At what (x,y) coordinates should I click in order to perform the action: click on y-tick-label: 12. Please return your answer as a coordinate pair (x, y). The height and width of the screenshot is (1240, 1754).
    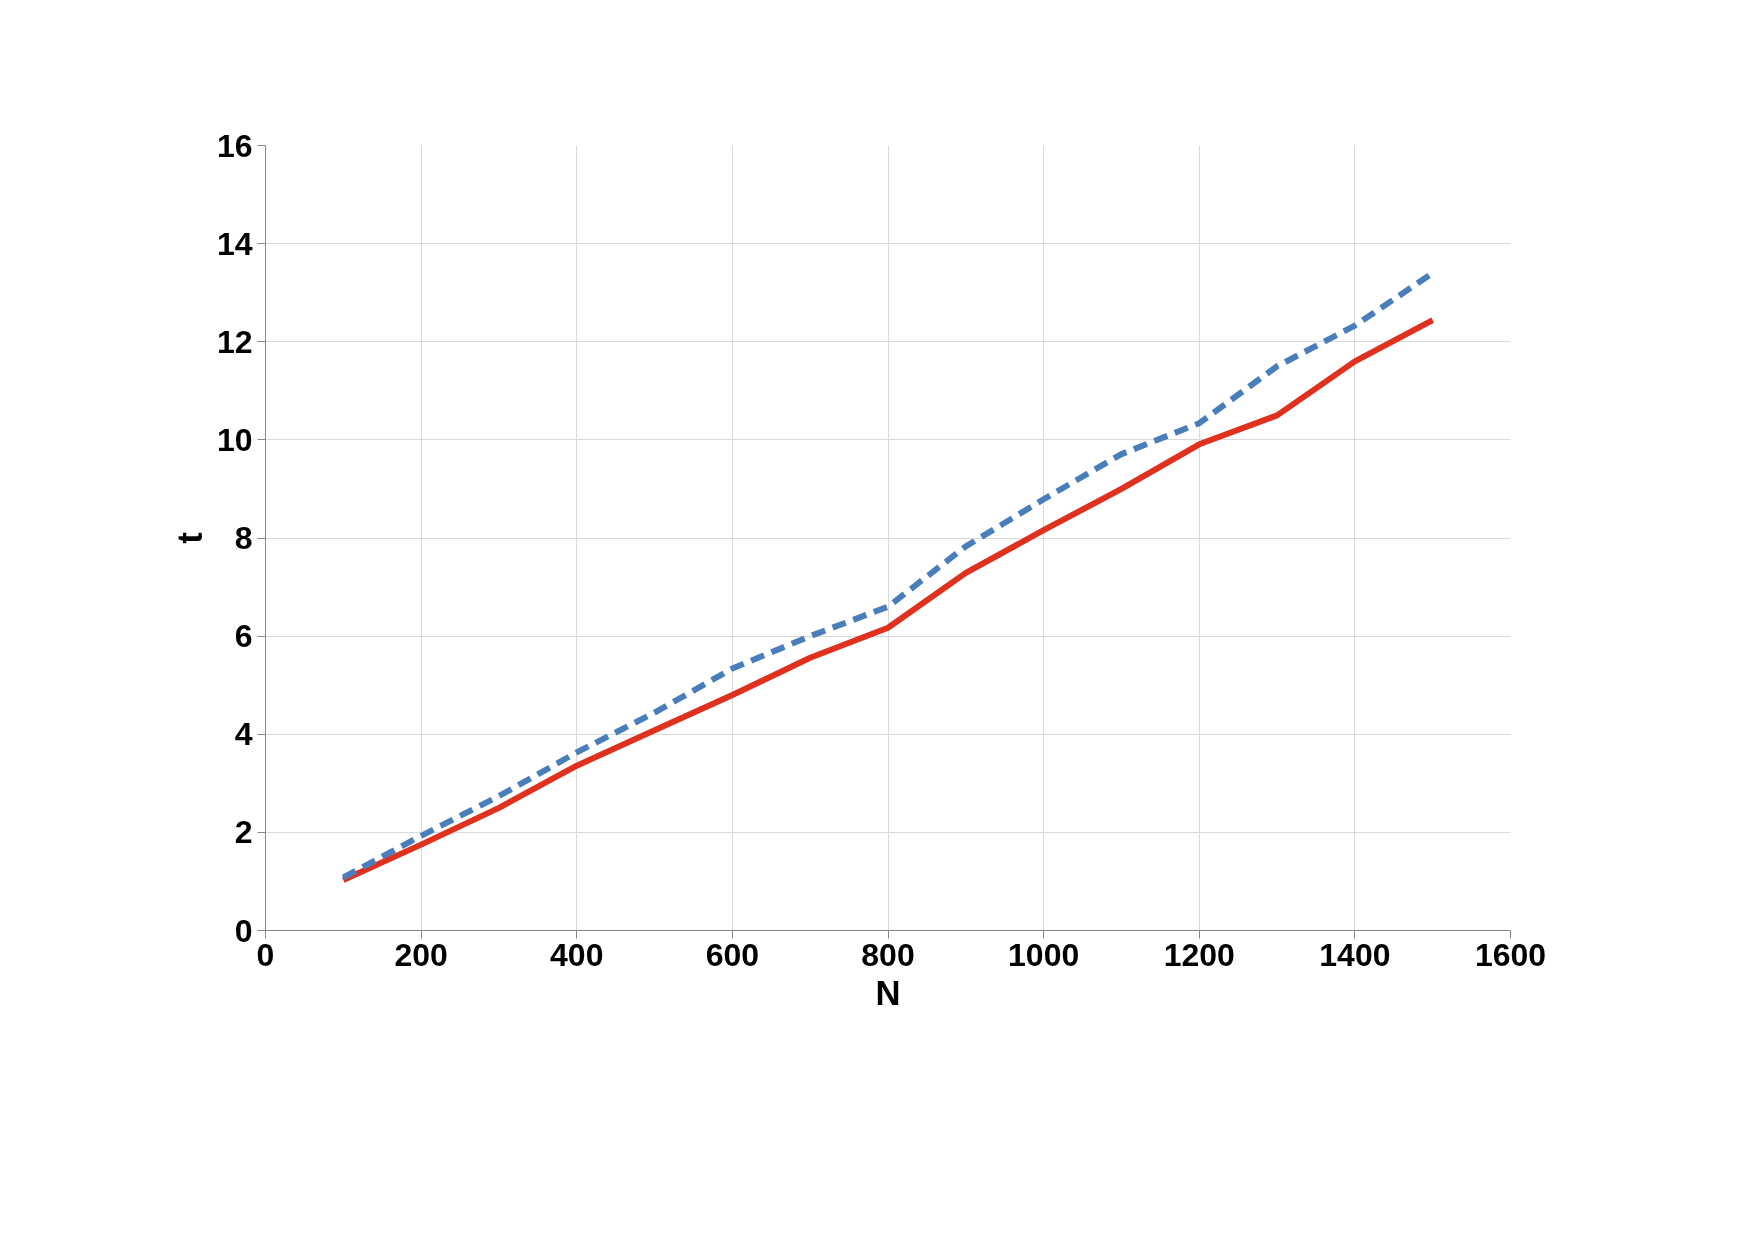
    Looking at the image, I should click on (234, 341).